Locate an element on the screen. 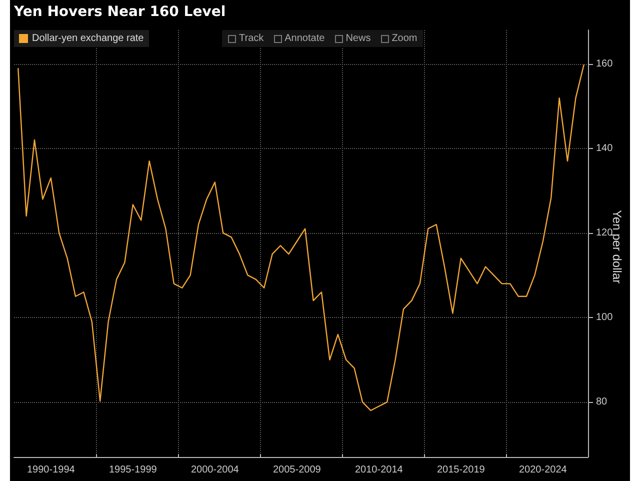  annotation: Zoom is located at coordinates (405, 38).